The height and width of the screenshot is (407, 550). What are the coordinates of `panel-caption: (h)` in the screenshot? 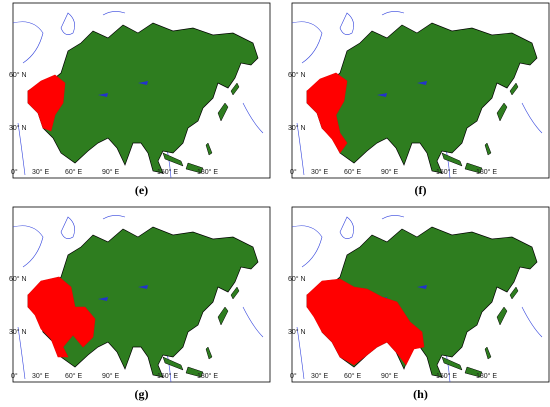 It's located at (420, 394).